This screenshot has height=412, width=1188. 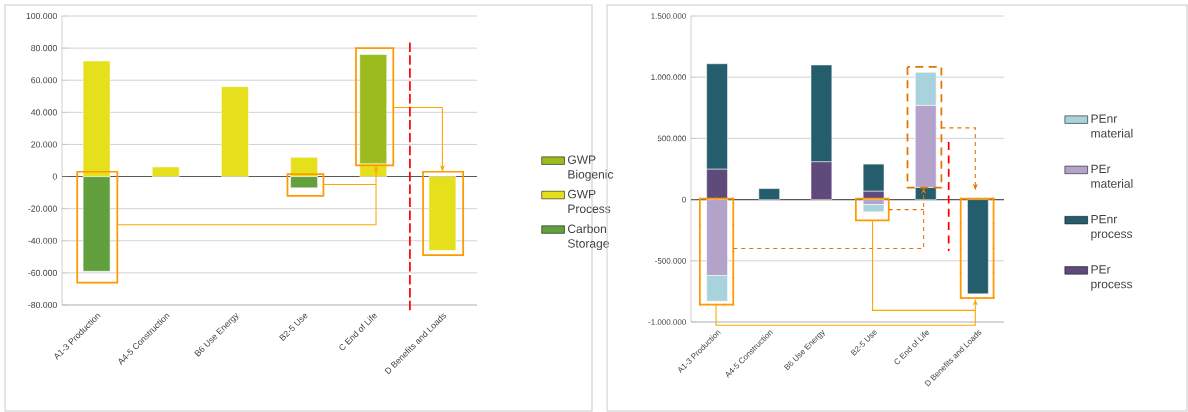 I want to click on y-tick-label: 80.000, so click(x=44, y=48).